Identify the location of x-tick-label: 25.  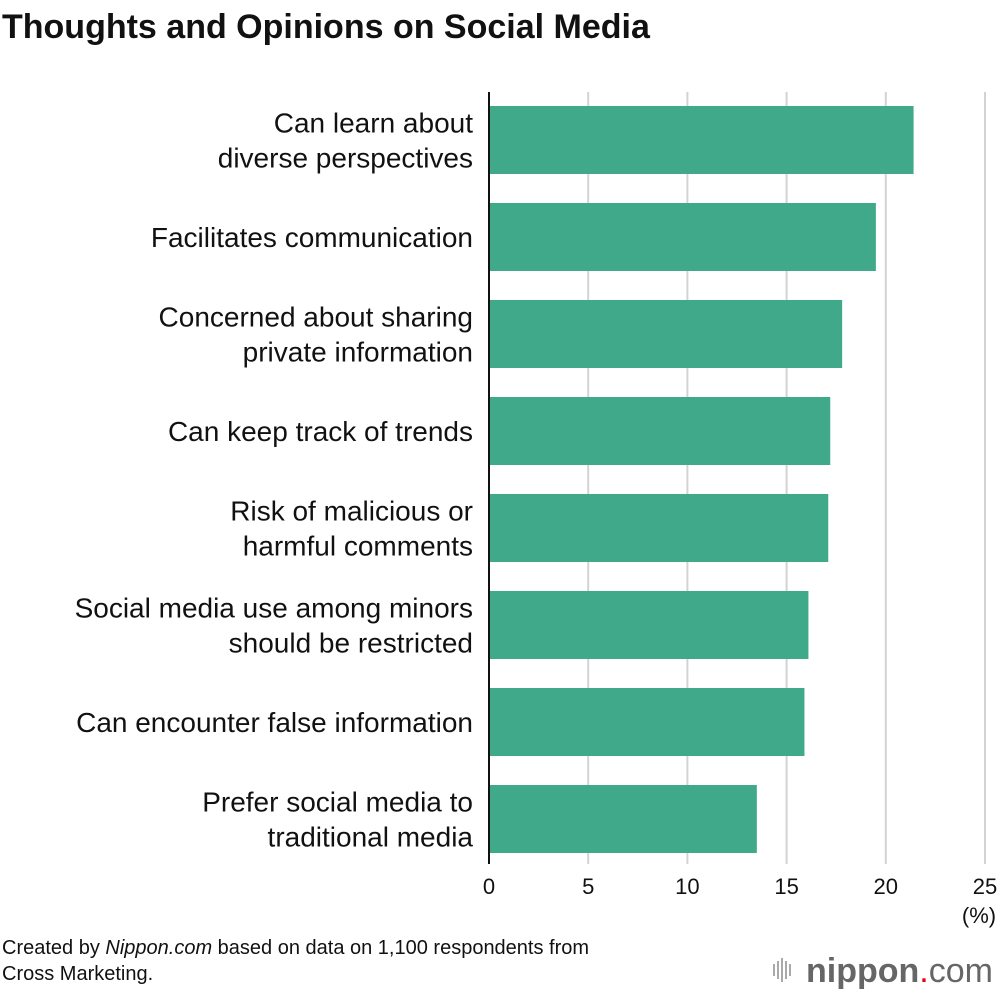
(985, 886).